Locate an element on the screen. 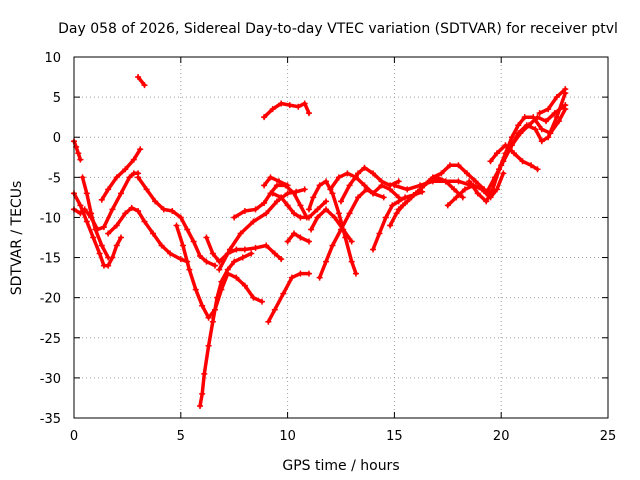 This screenshot has width=640, height=480. y-tick-label: -30 is located at coordinates (50, 379).